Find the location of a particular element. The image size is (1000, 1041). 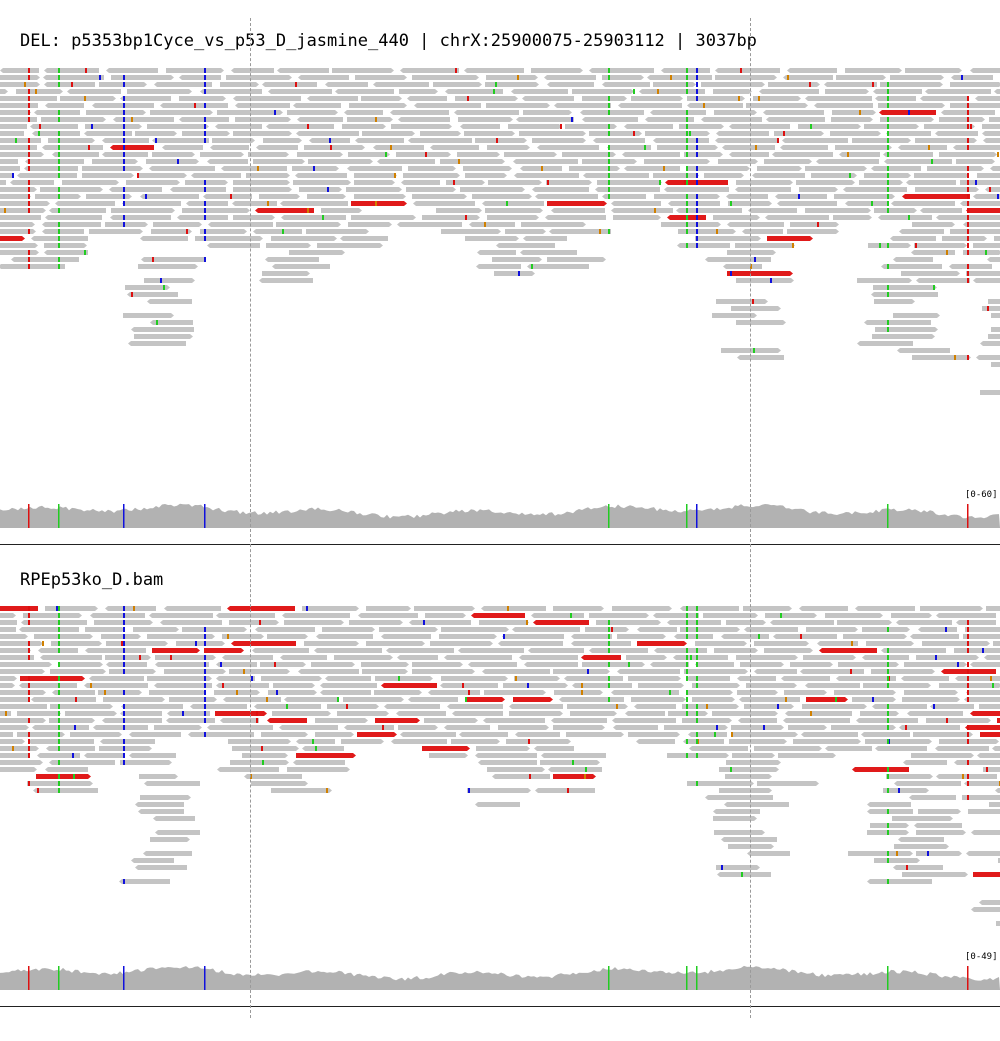

coverage-mismatch-bar is located at coordinates (697, 978).